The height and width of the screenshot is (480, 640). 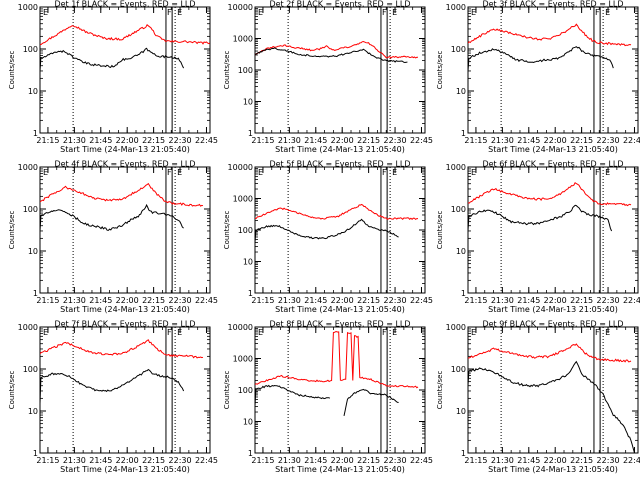 I want to click on chart-1-y-tick-label: 1000, so click(x=28, y=7).